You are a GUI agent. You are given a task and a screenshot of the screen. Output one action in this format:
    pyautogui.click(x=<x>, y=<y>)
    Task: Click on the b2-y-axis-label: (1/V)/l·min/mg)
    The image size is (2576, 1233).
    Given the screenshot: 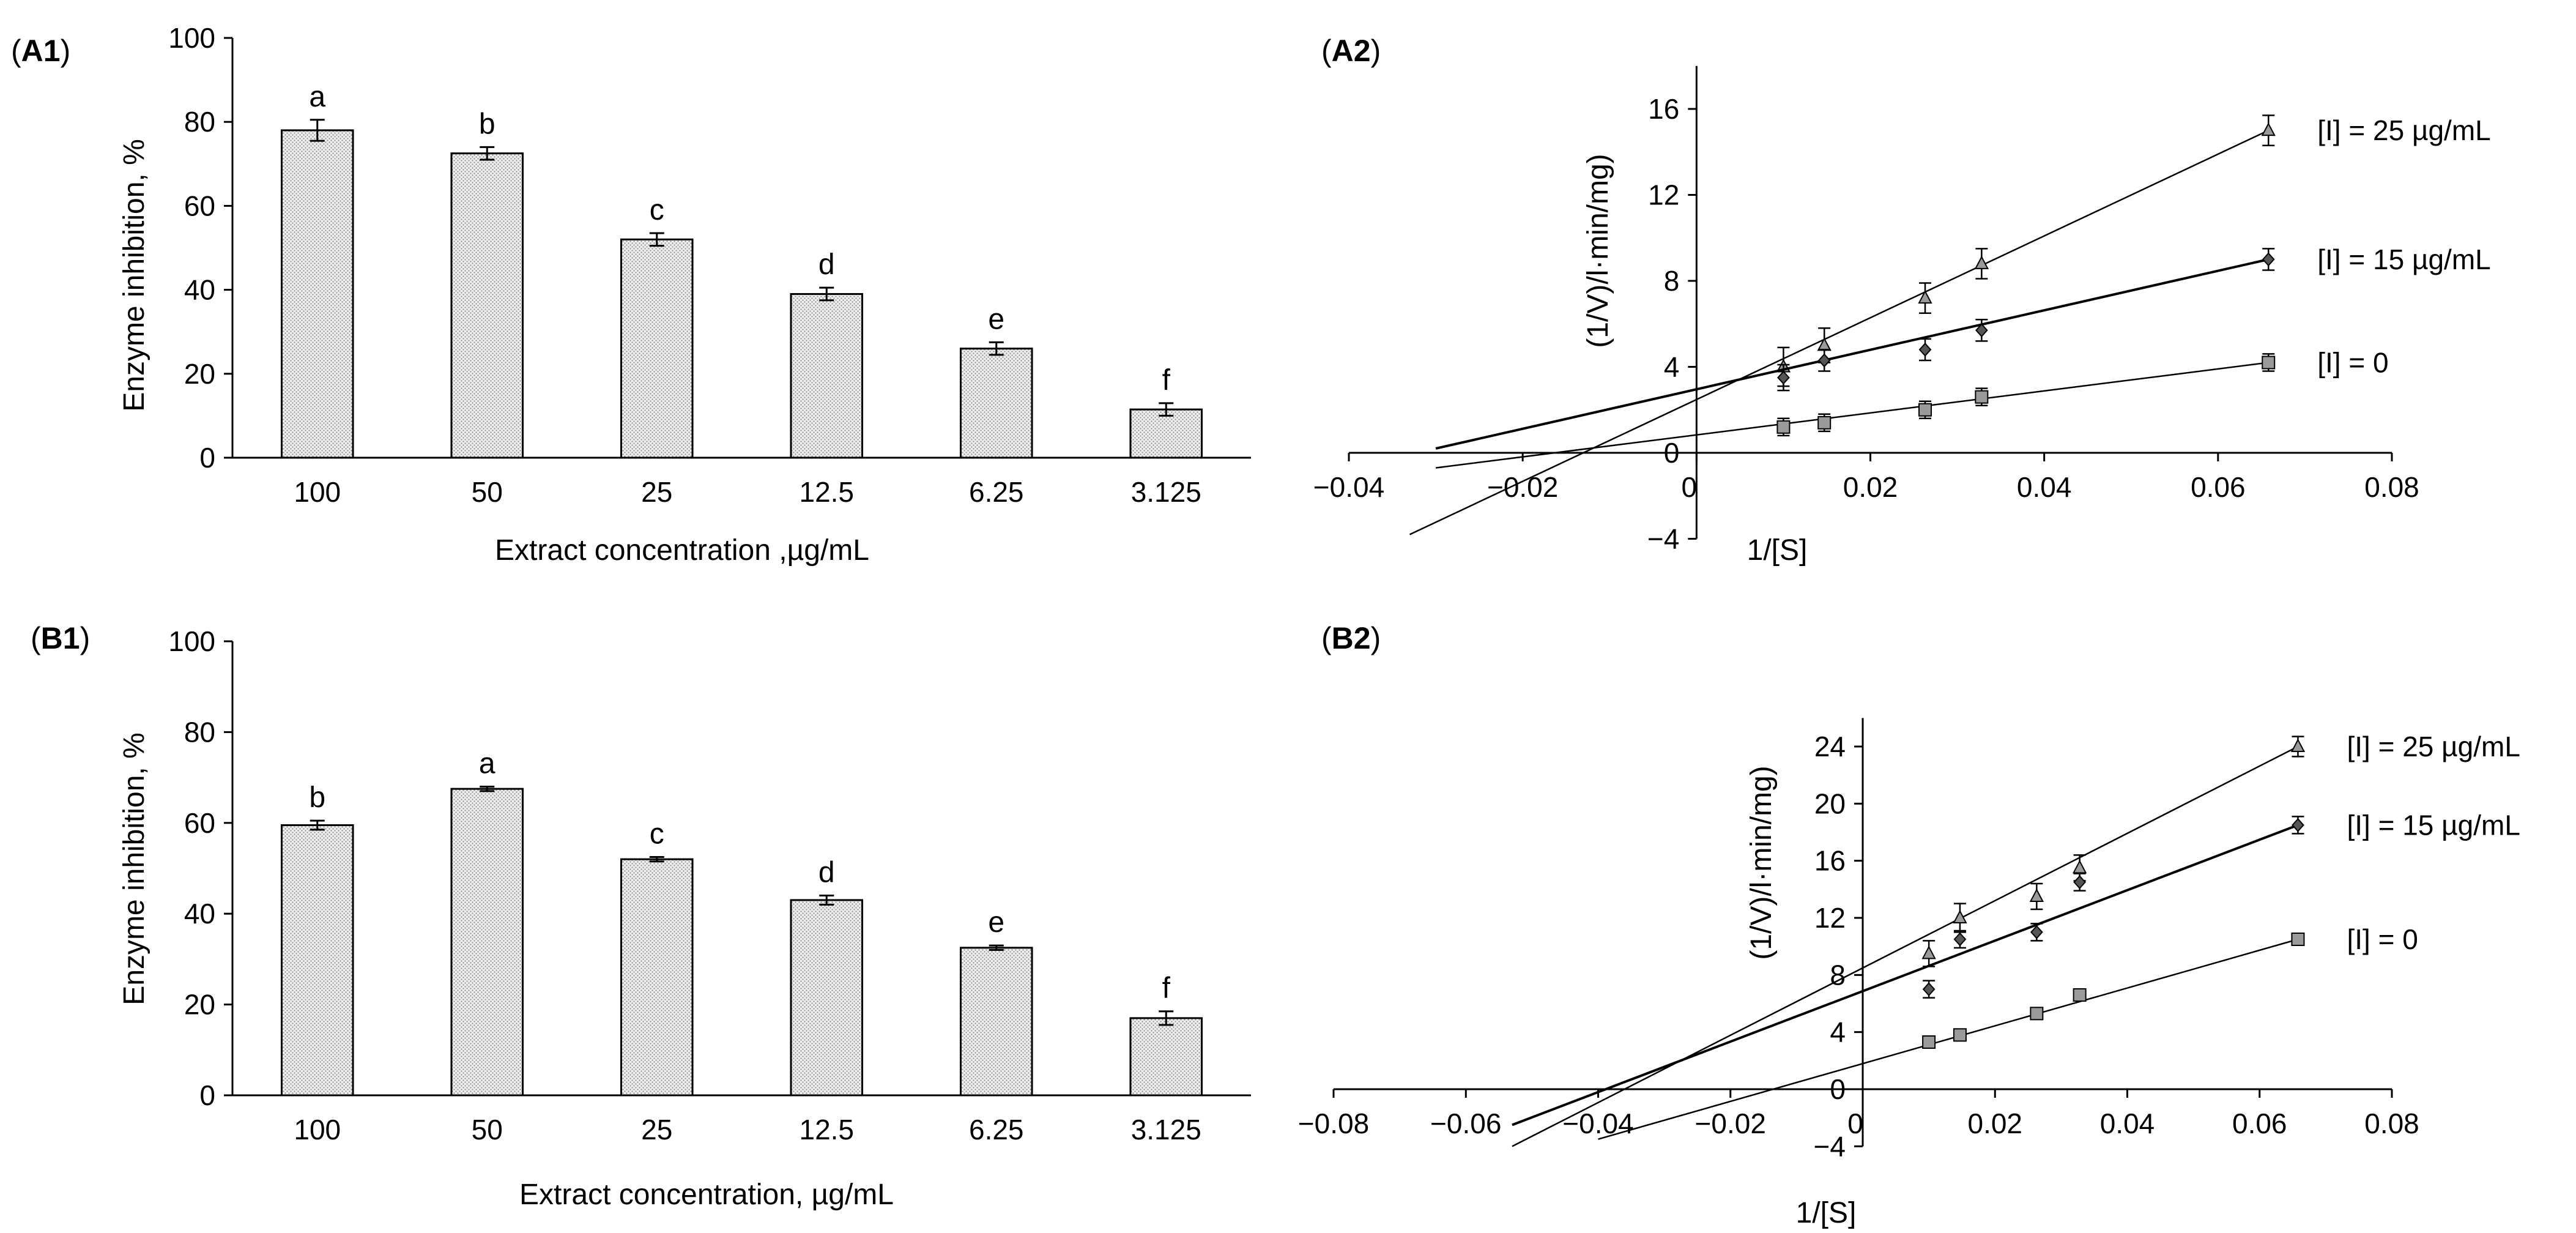 What is the action you would take?
    pyautogui.click(x=1761, y=862)
    